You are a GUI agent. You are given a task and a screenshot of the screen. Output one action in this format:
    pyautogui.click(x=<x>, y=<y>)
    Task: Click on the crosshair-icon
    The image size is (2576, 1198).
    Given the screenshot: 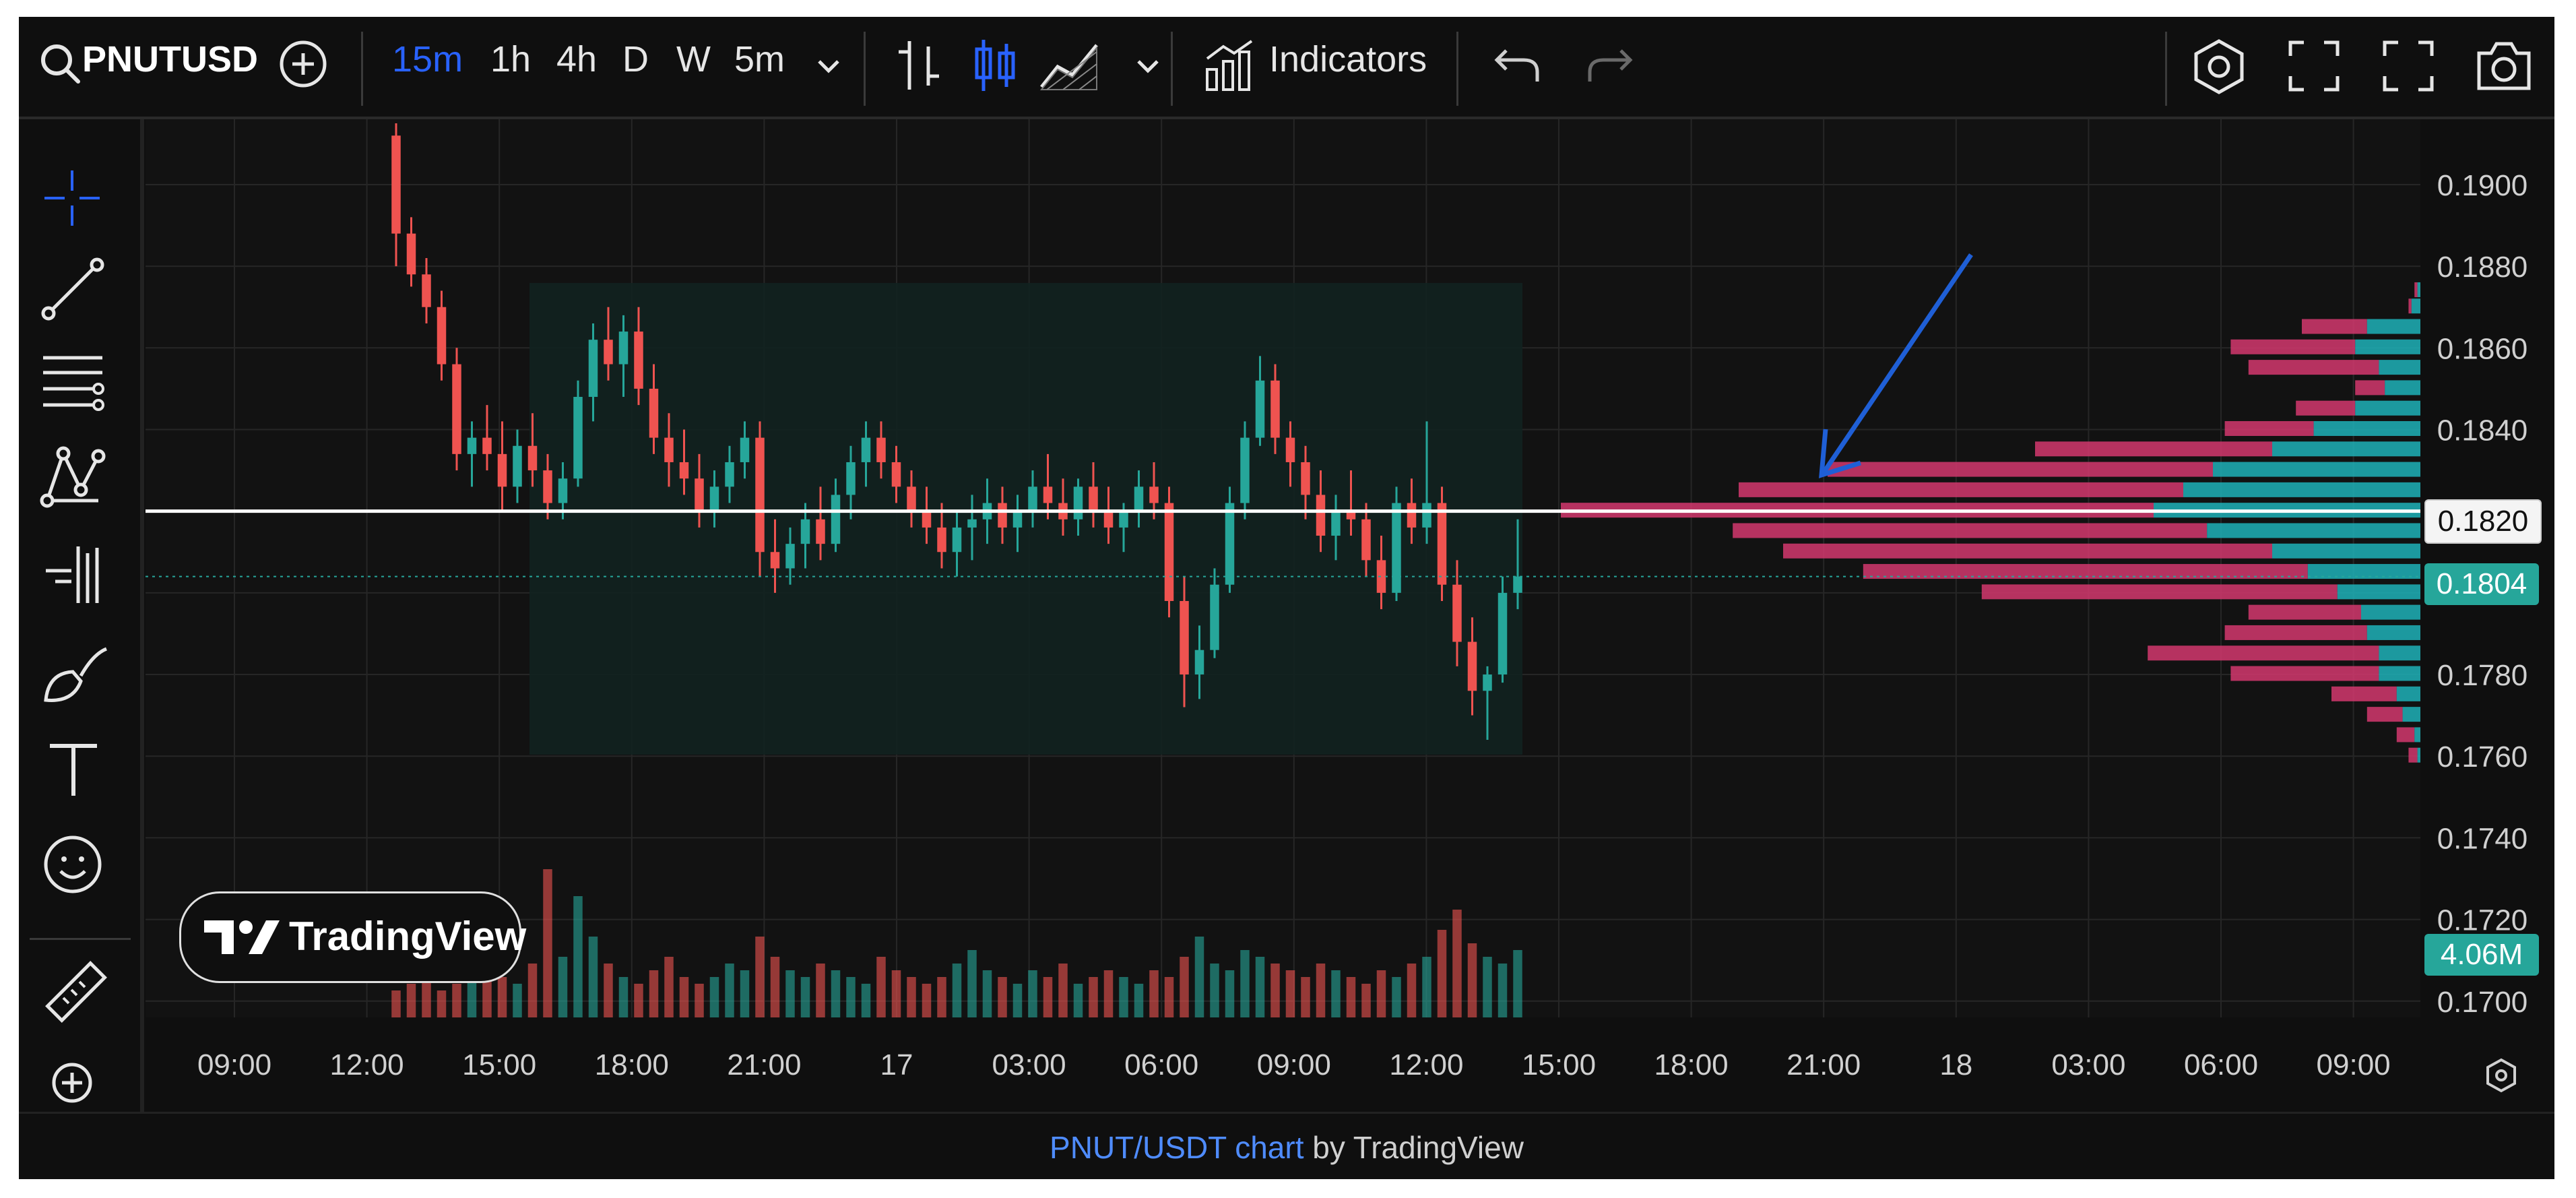 What is the action you would take?
    pyautogui.click(x=72, y=200)
    